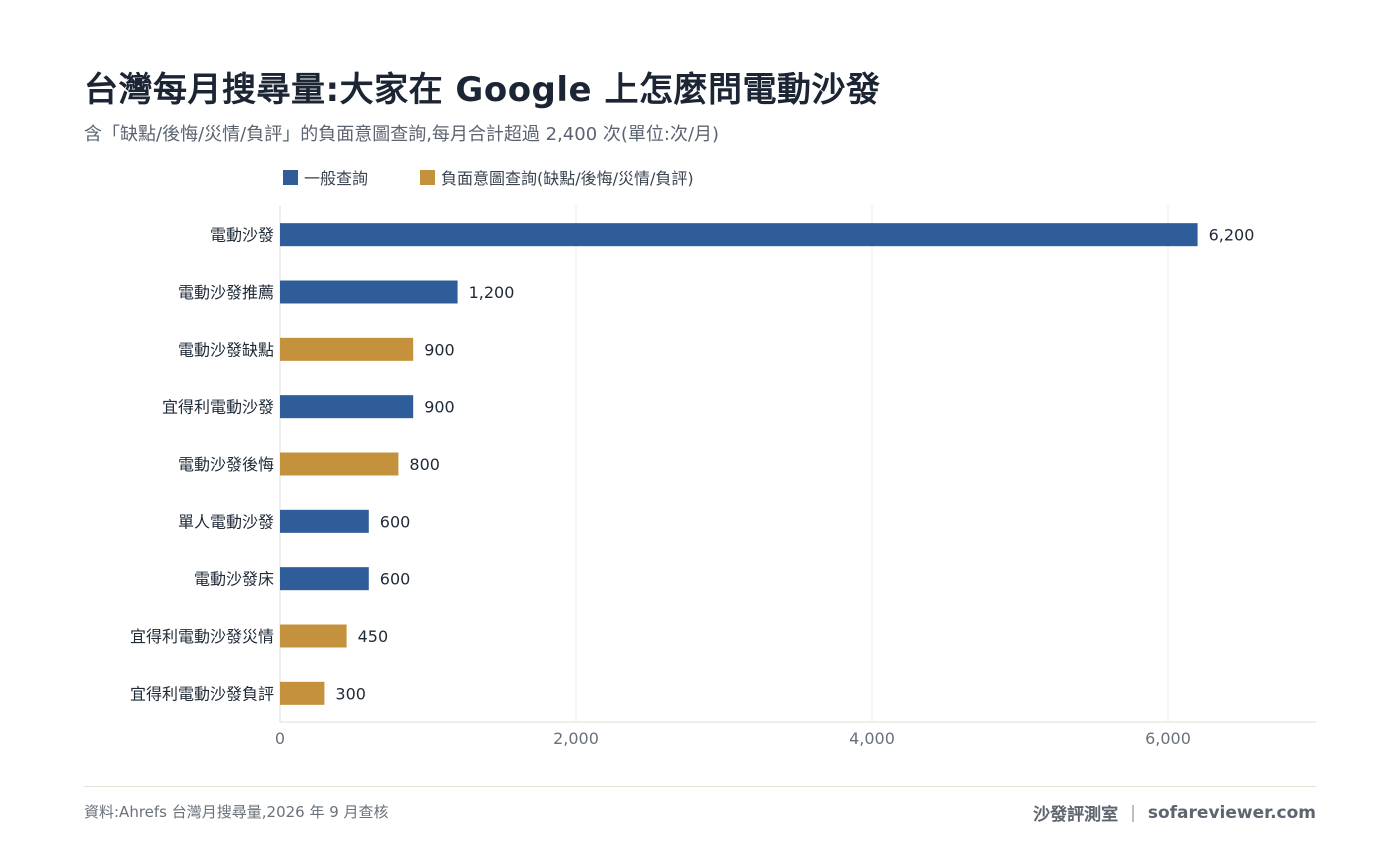 Image resolution: width=1400 pixels, height=860 pixels. I want to click on legend-label-general: 一般查詢, so click(336, 178).